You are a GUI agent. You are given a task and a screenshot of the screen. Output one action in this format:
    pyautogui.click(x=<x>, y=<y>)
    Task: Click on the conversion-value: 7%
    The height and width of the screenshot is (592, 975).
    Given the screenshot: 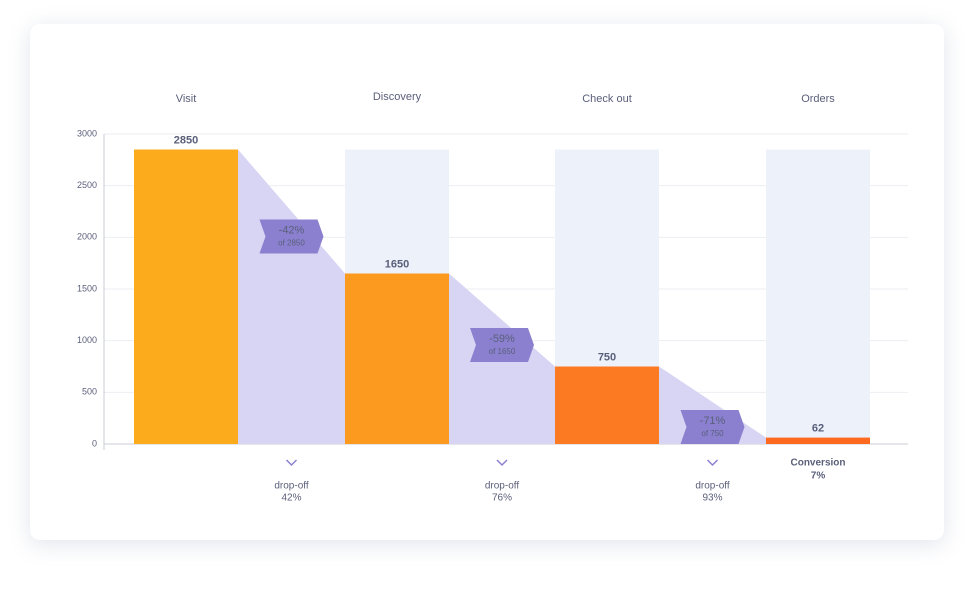 What is the action you would take?
    pyautogui.click(x=818, y=476)
    